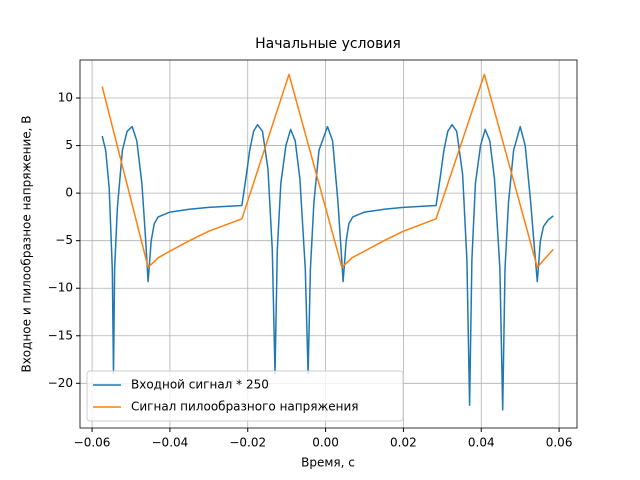  I want to click on x-tick-label: −0.04, so click(170, 443).